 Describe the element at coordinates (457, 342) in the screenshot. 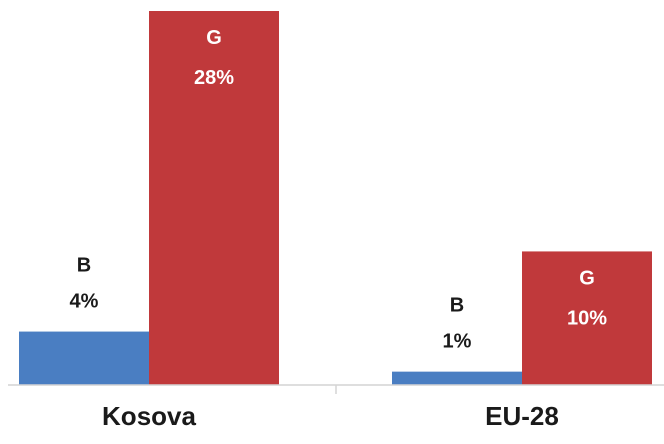

I see `data-label-value-eu-28-b: 1%` at that location.